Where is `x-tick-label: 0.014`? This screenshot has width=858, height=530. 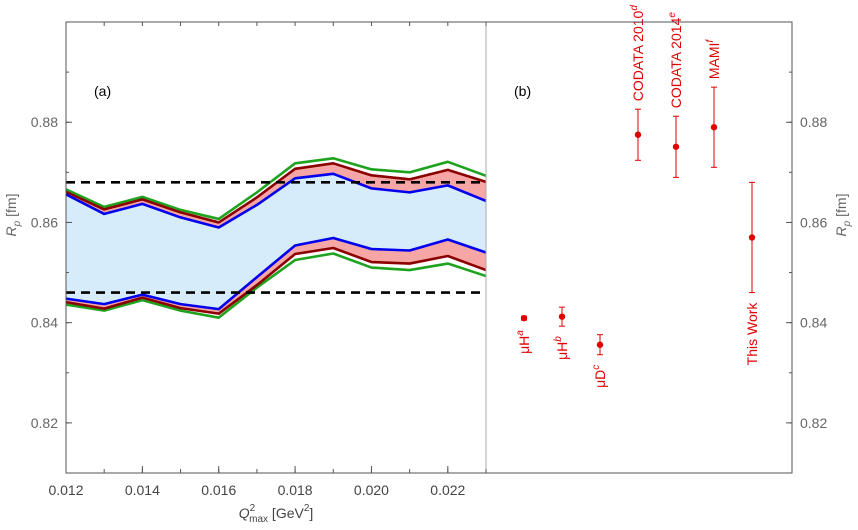
x-tick-label: 0.014 is located at coordinates (142, 490).